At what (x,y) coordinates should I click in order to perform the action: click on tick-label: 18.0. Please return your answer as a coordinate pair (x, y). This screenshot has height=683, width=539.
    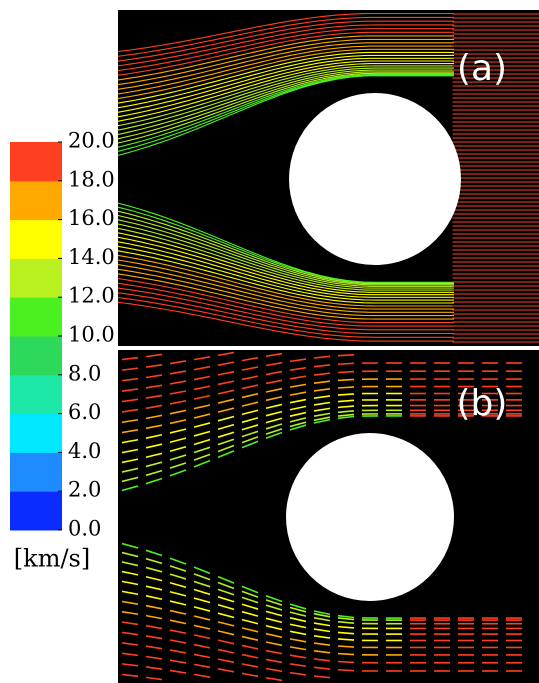
    Looking at the image, I should click on (91, 179).